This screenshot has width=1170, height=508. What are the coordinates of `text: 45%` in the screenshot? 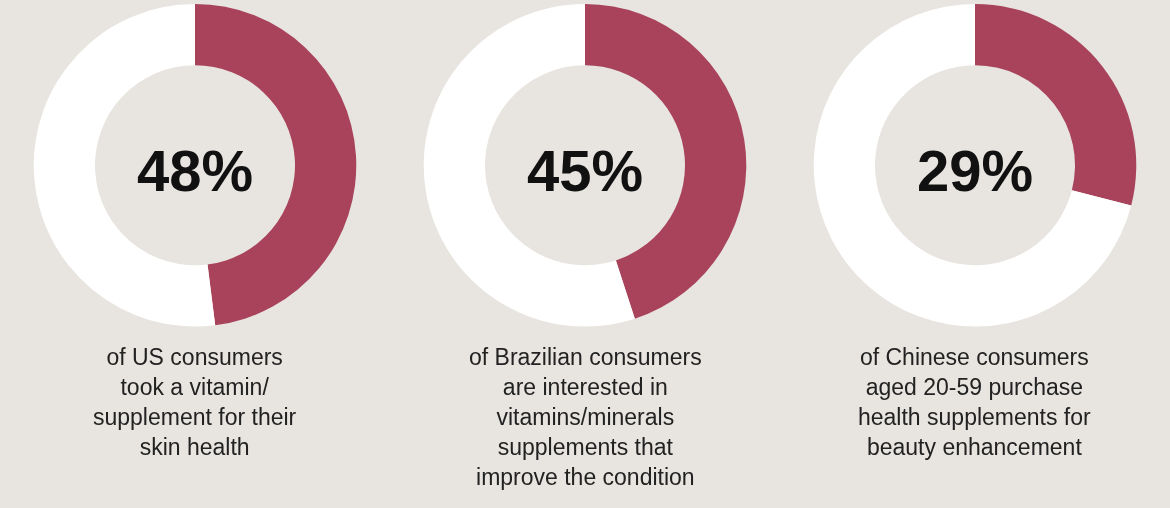 It's located at (585, 170).